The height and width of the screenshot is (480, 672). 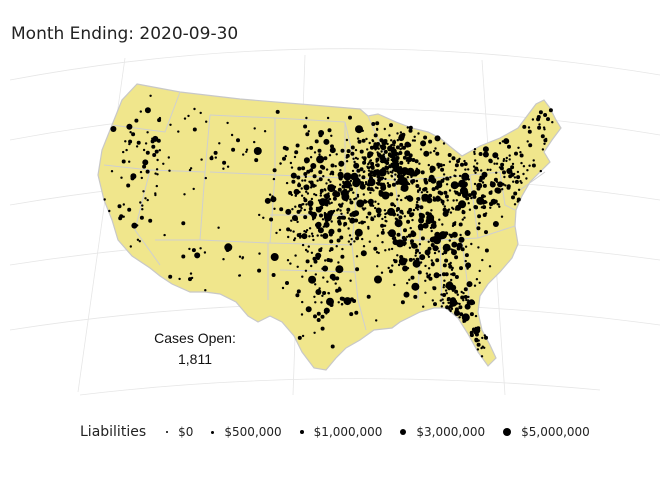 I want to click on legend-label: $0, so click(x=186, y=432).